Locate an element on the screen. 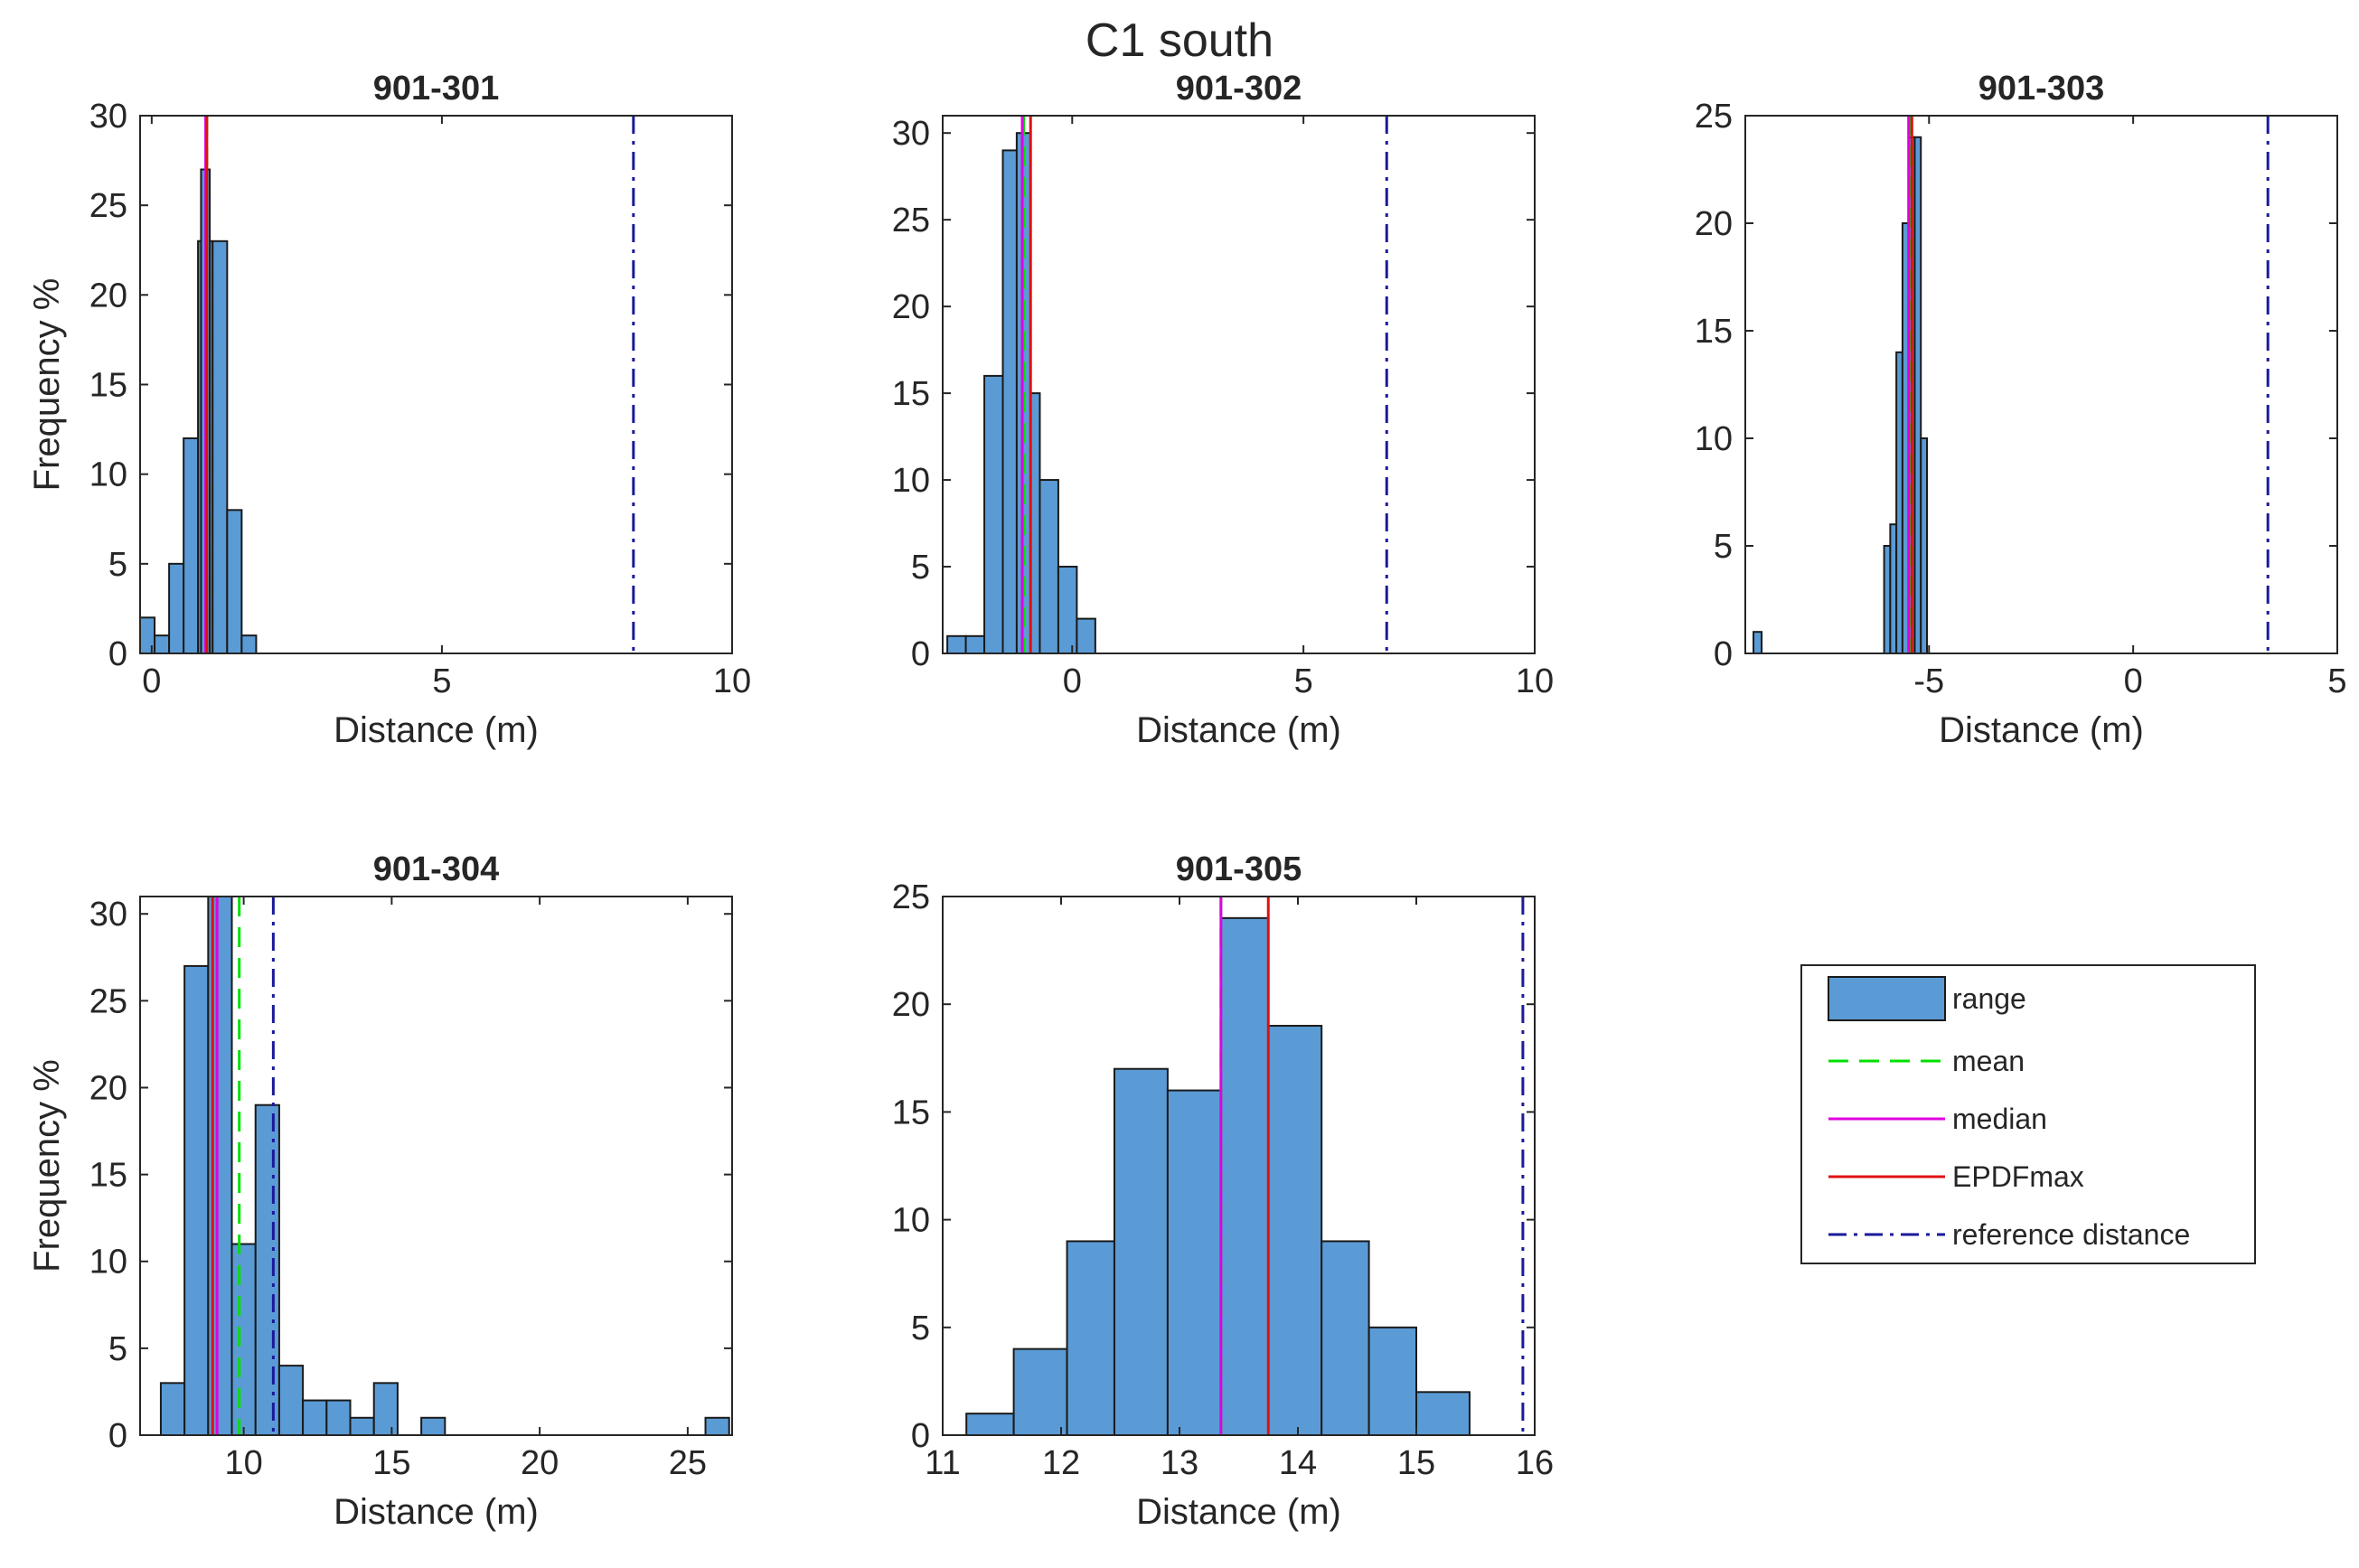 The width and height of the screenshot is (2359, 1568). x-tick-label: 16 is located at coordinates (1535, 1463).